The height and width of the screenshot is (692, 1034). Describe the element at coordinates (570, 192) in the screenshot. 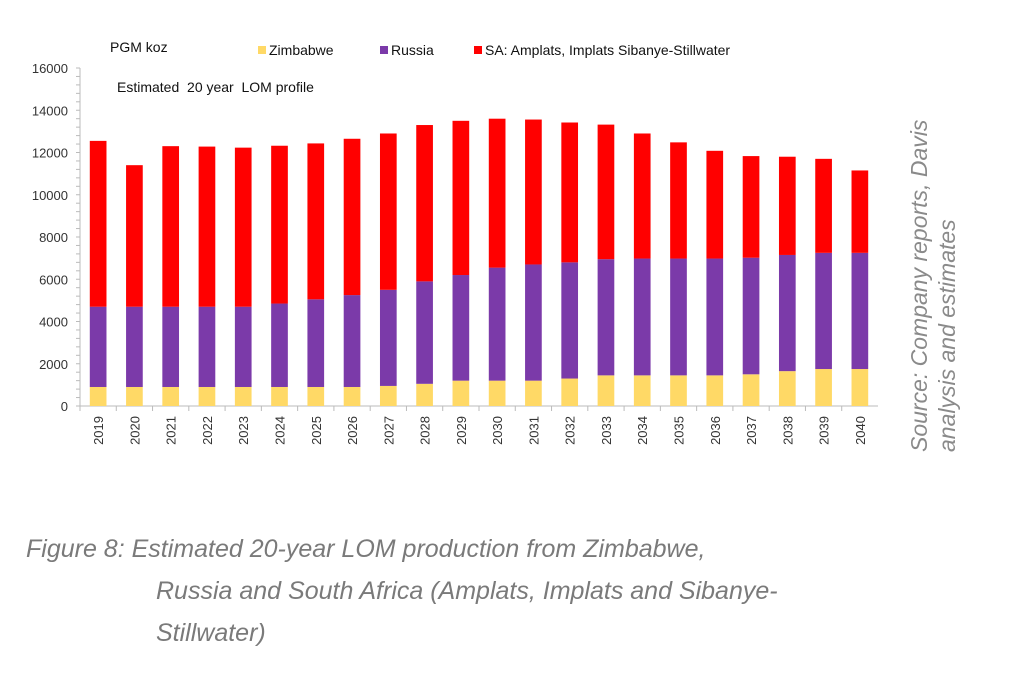

I see `bar-sa-2032` at that location.